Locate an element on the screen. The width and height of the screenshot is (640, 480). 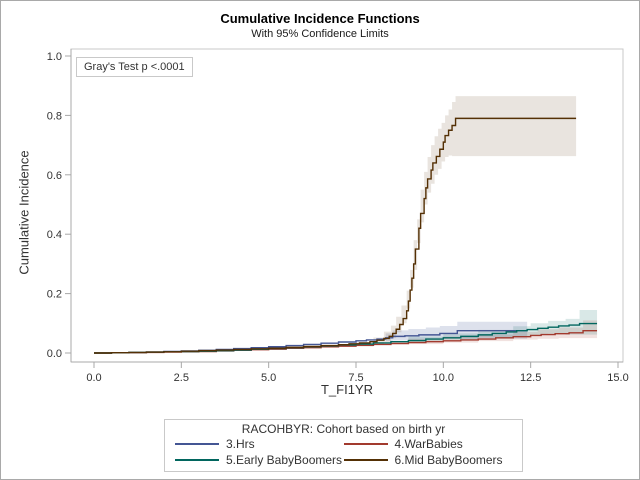
legend-item-mid-babyboomers: 6.Mid BabyBoomers is located at coordinates (428, 460).